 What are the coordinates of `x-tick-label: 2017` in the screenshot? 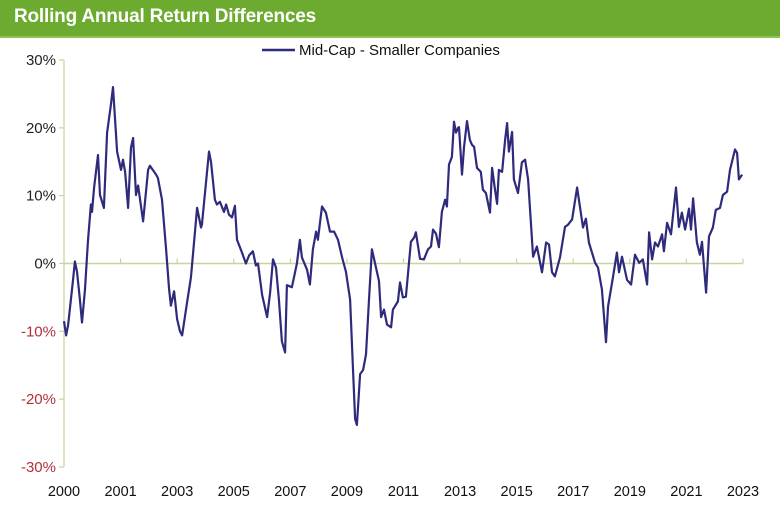 It's located at (573, 492).